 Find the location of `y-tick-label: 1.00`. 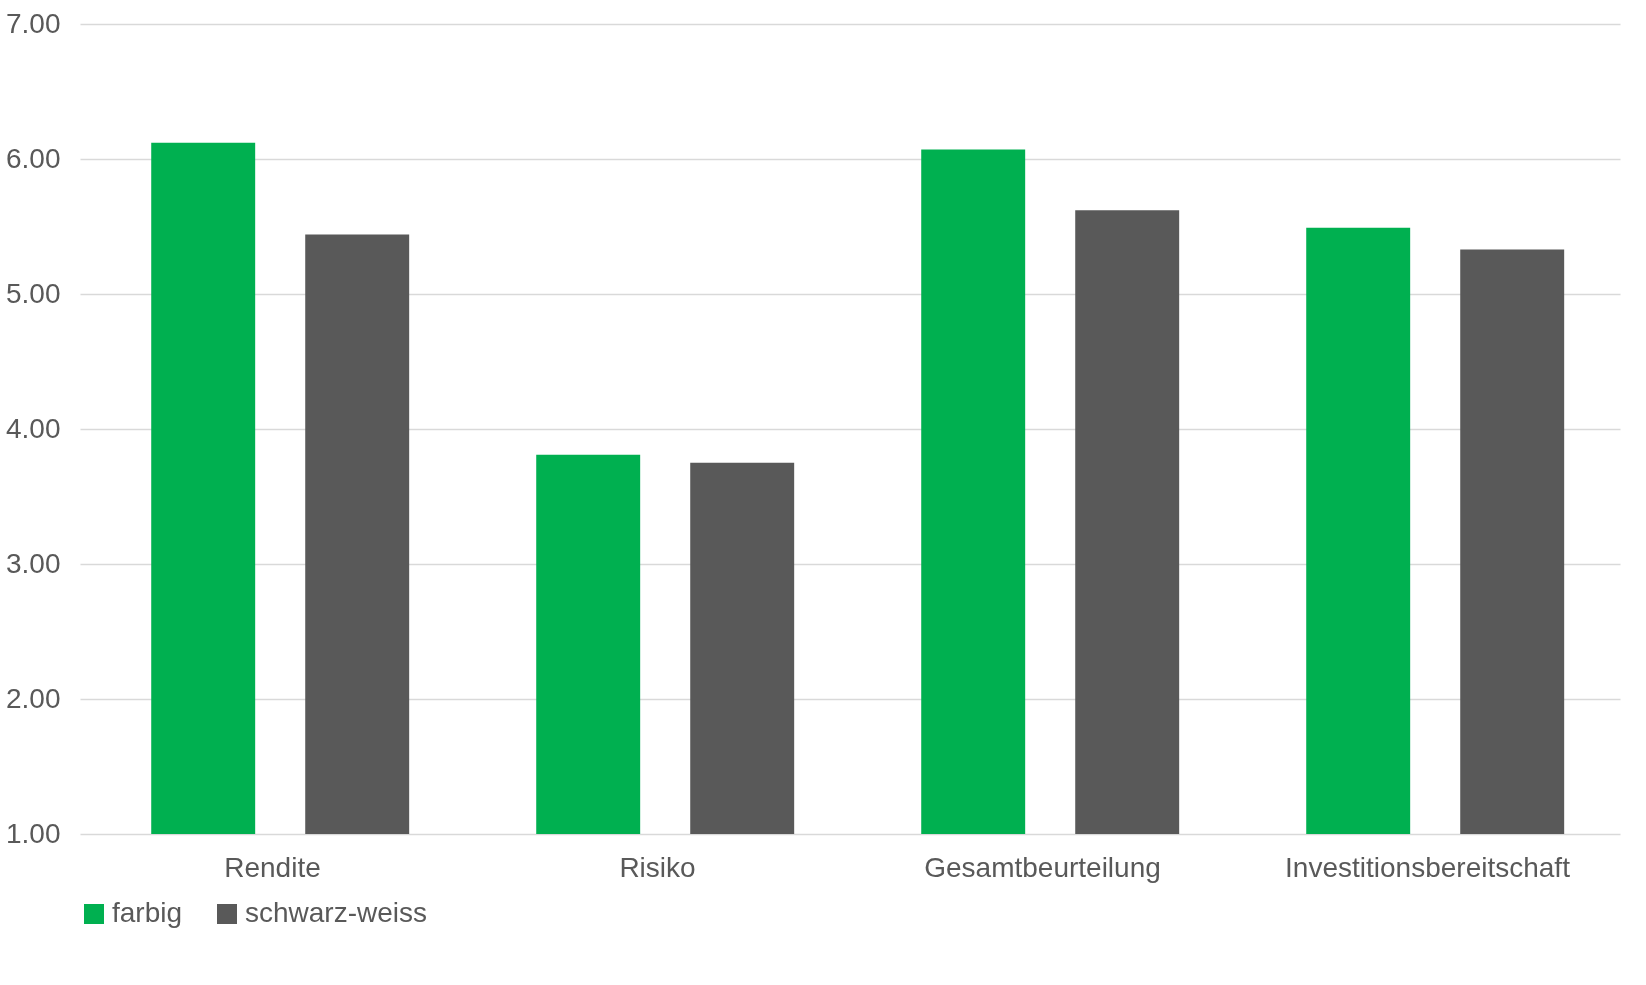

y-tick-label: 1.00 is located at coordinates (33, 833).